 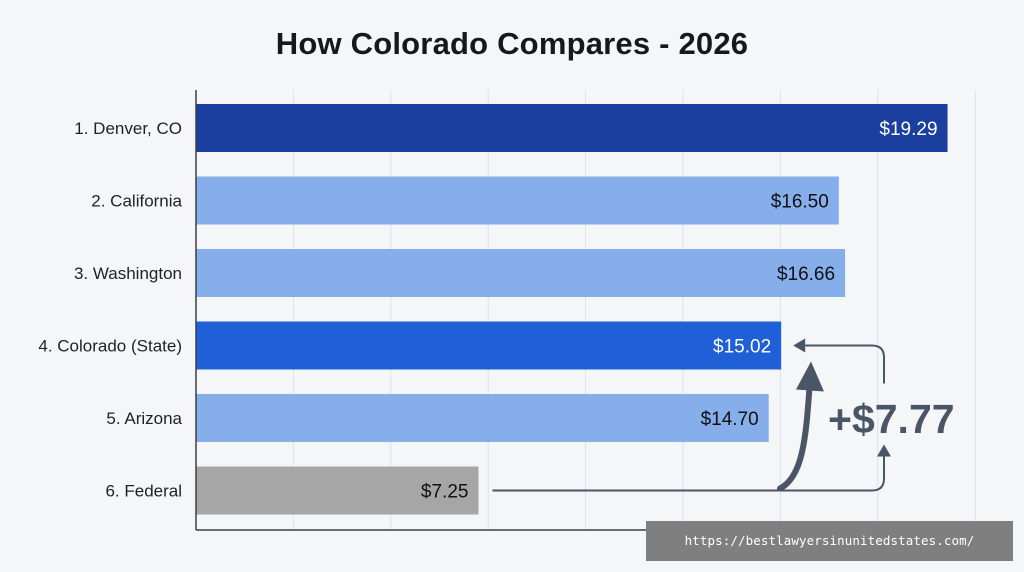 I want to click on chart-title: How Colorado Compares - 2026, so click(x=512, y=43).